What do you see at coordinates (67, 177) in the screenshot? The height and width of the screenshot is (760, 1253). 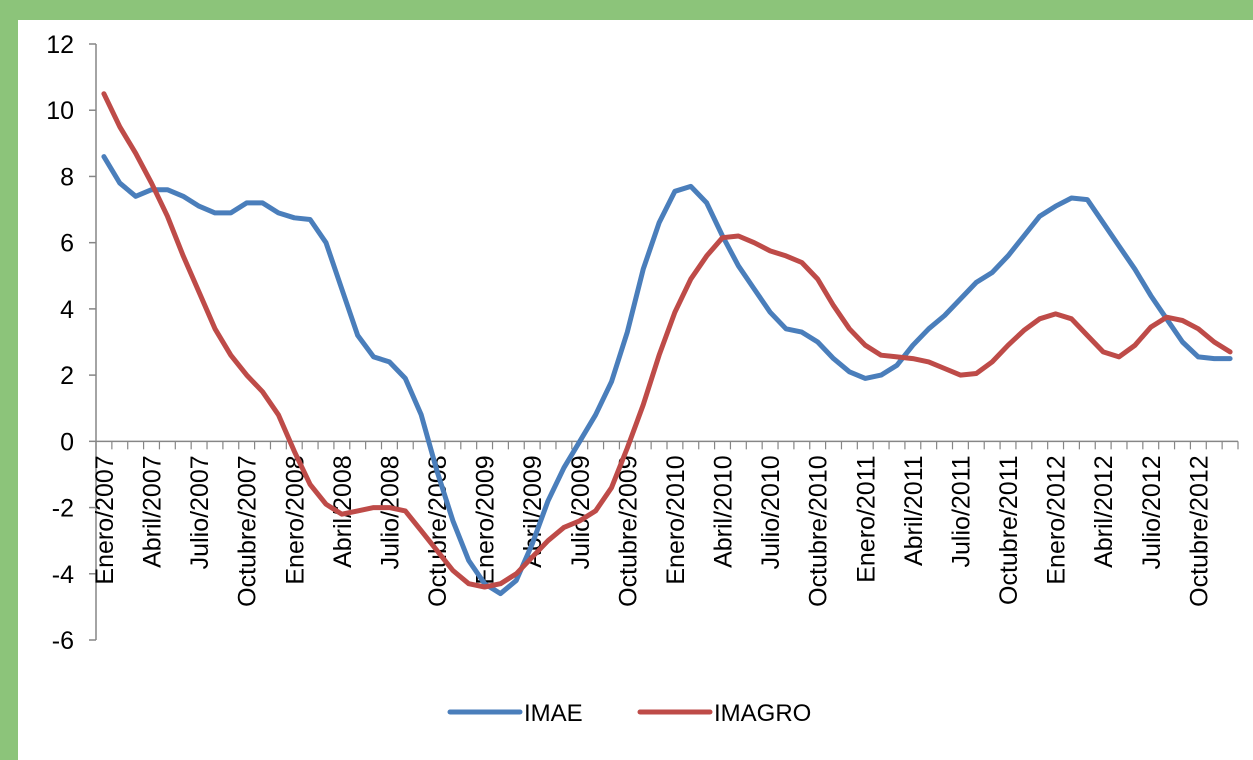 I see `y-tick-label: 8` at bounding box center [67, 177].